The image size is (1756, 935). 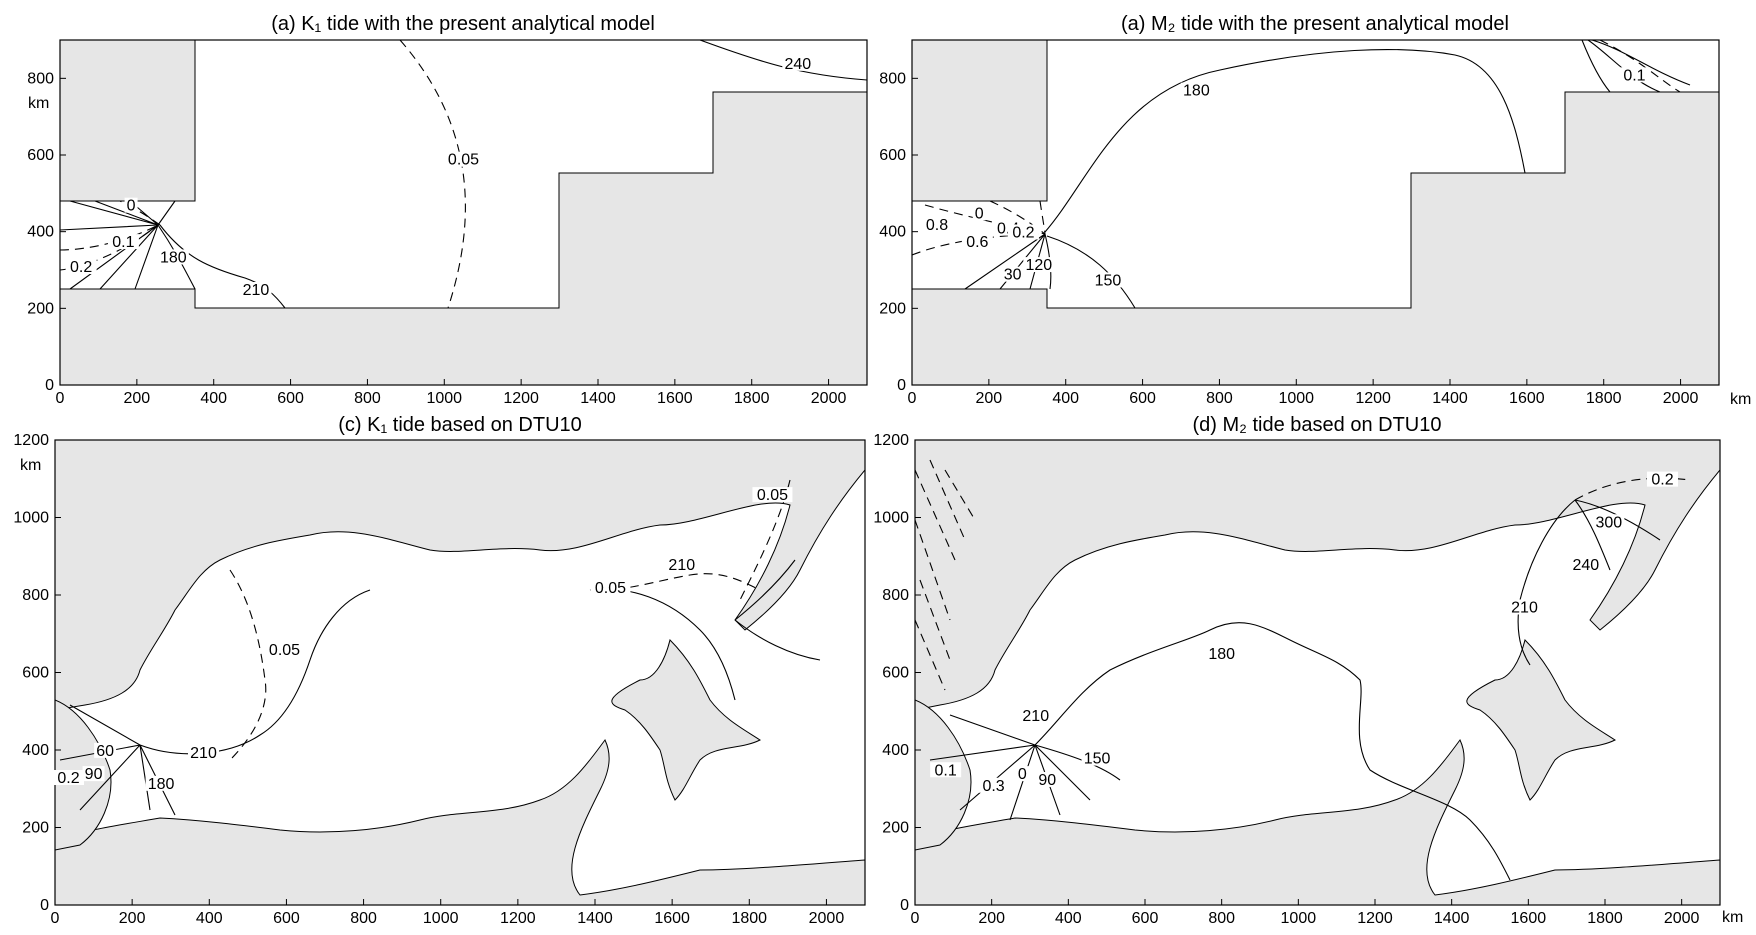 I want to click on contour-label-phase: 30, so click(x=1013, y=275).